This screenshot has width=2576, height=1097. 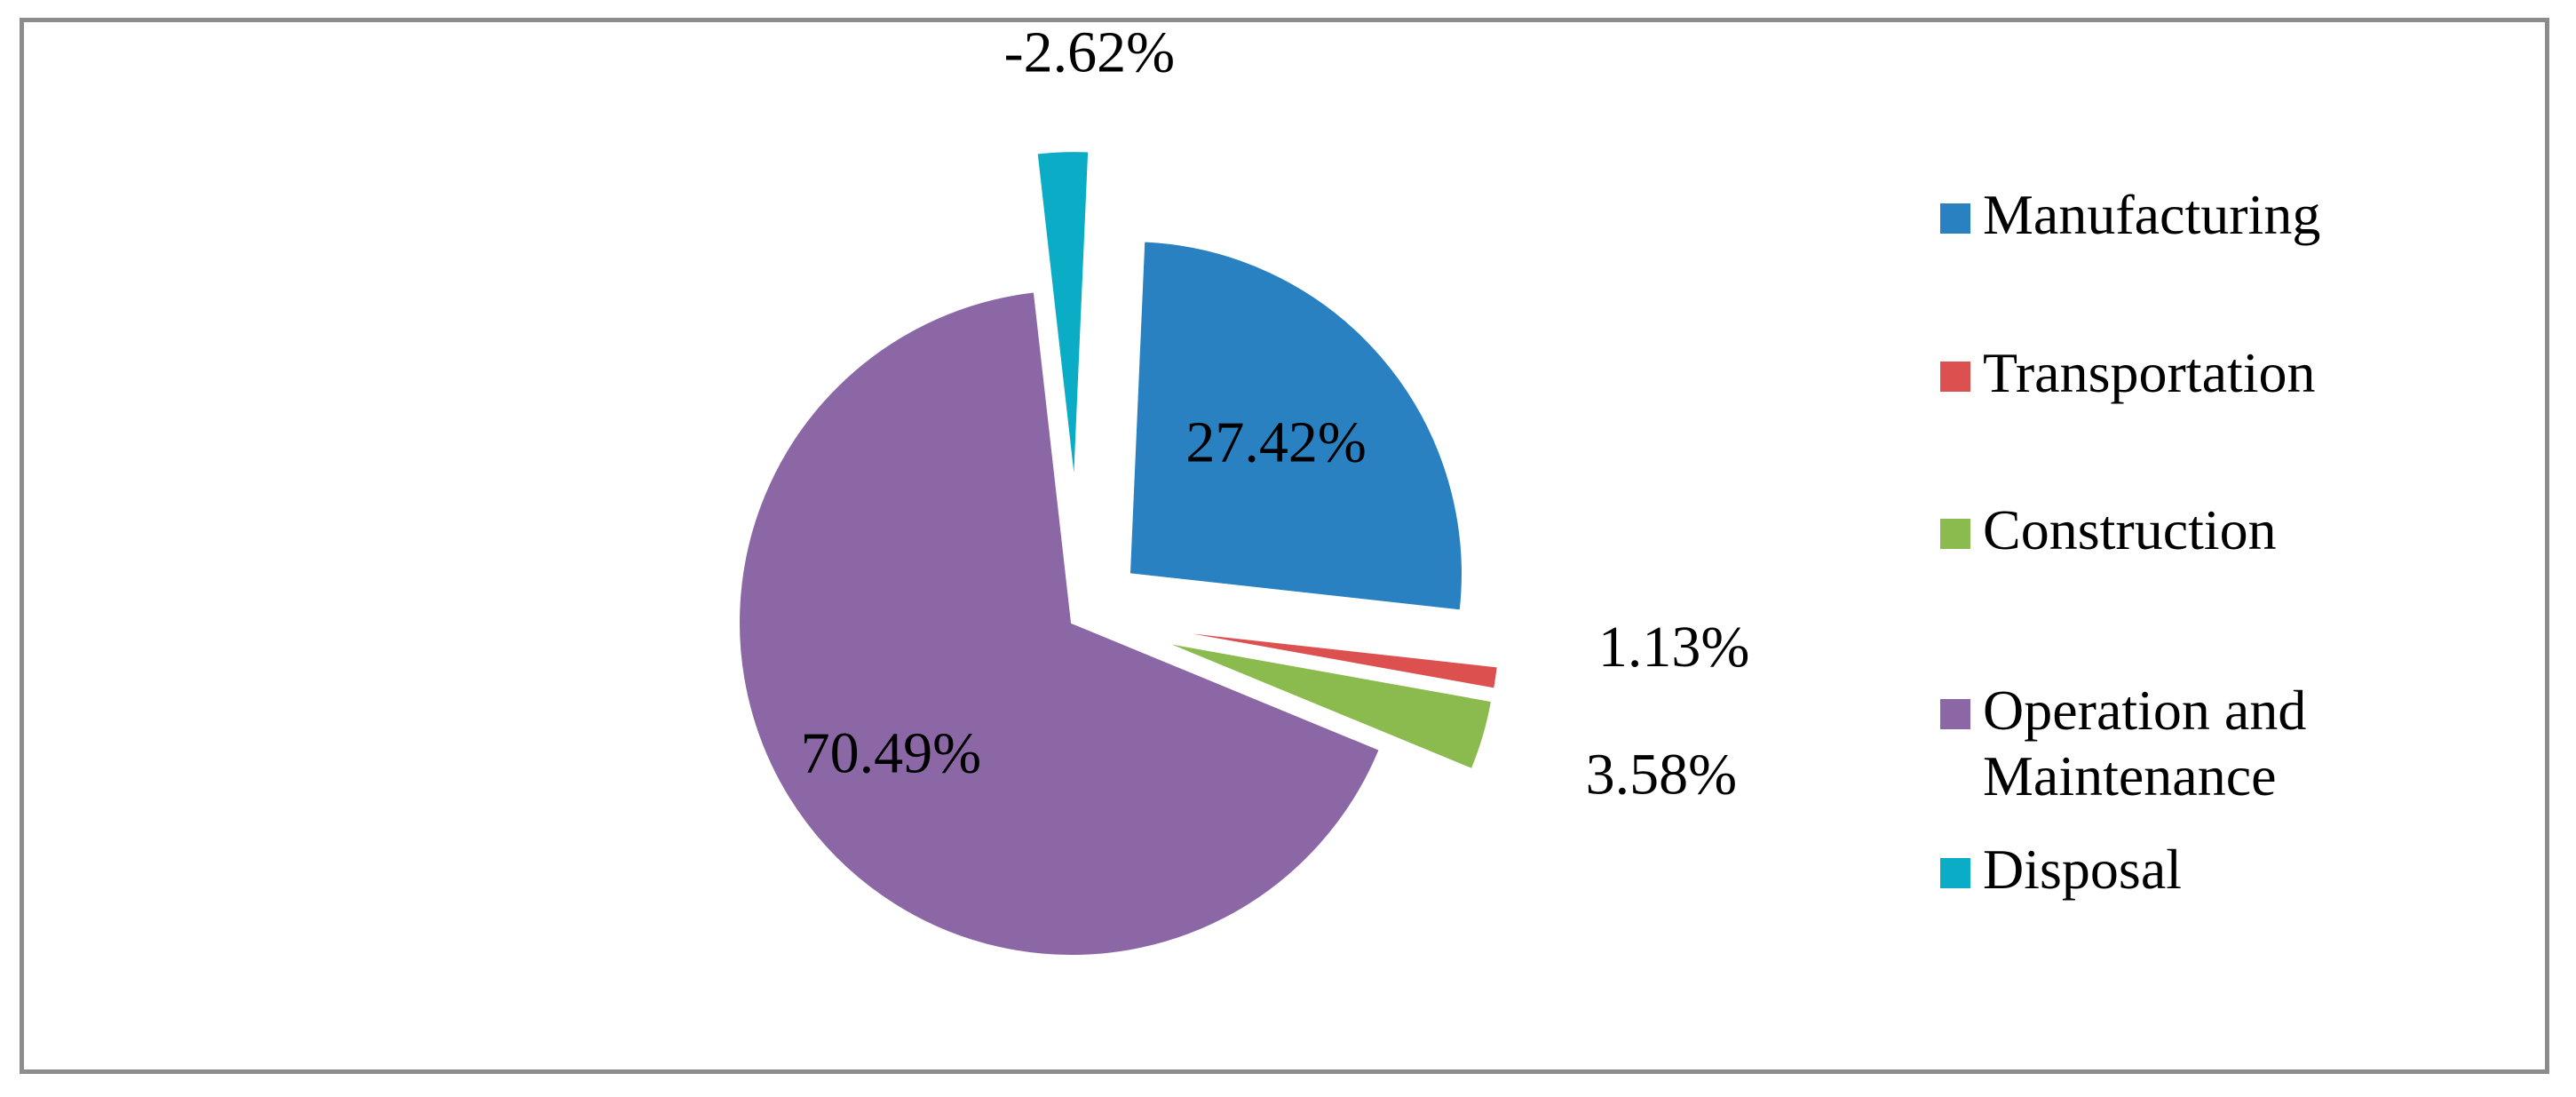 I want to click on pie-slice-manufacturing, so click(x=1296, y=426).